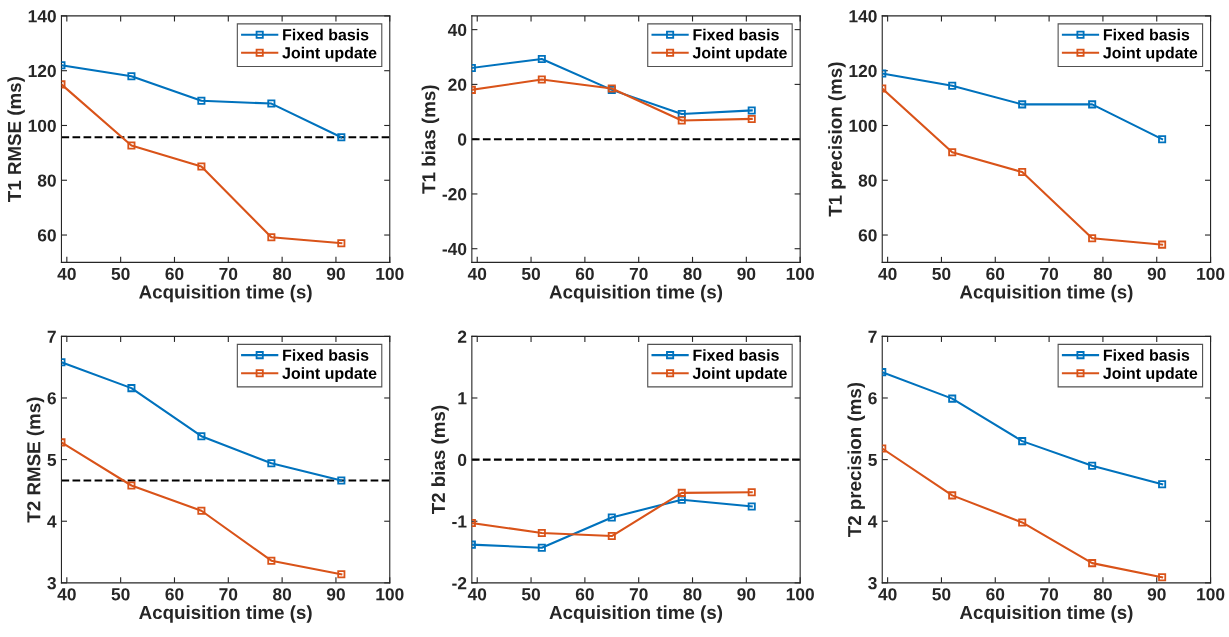  I want to click on y-tick-label: -40, so click(454, 249).